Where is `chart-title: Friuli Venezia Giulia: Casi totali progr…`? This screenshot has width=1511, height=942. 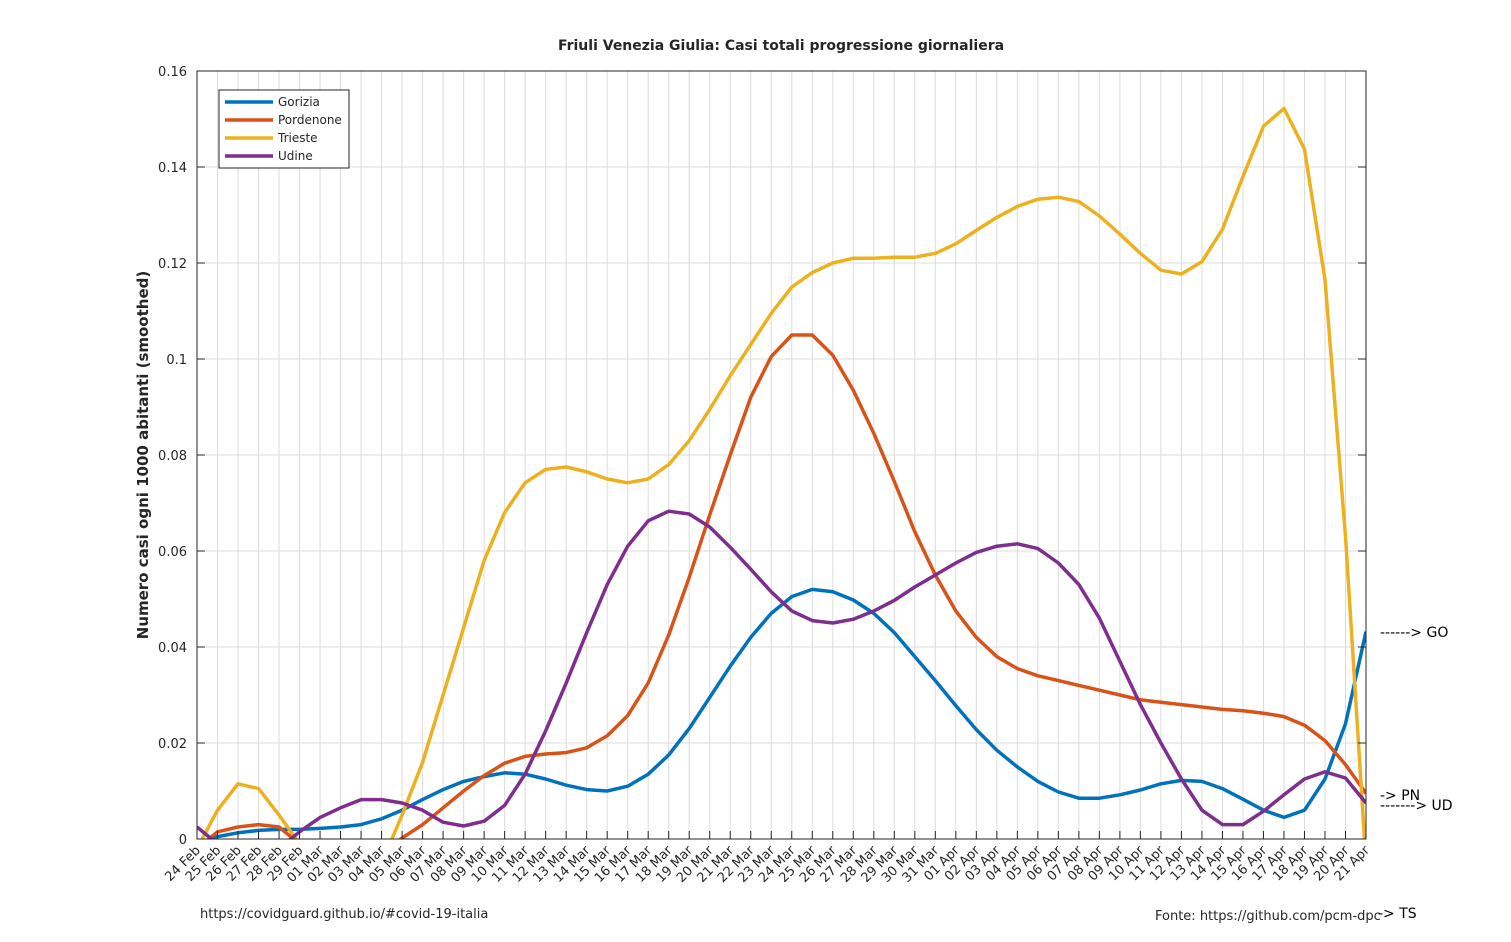
chart-title: Friuli Venezia Giulia: Casi totali progr… is located at coordinates (781, 46).